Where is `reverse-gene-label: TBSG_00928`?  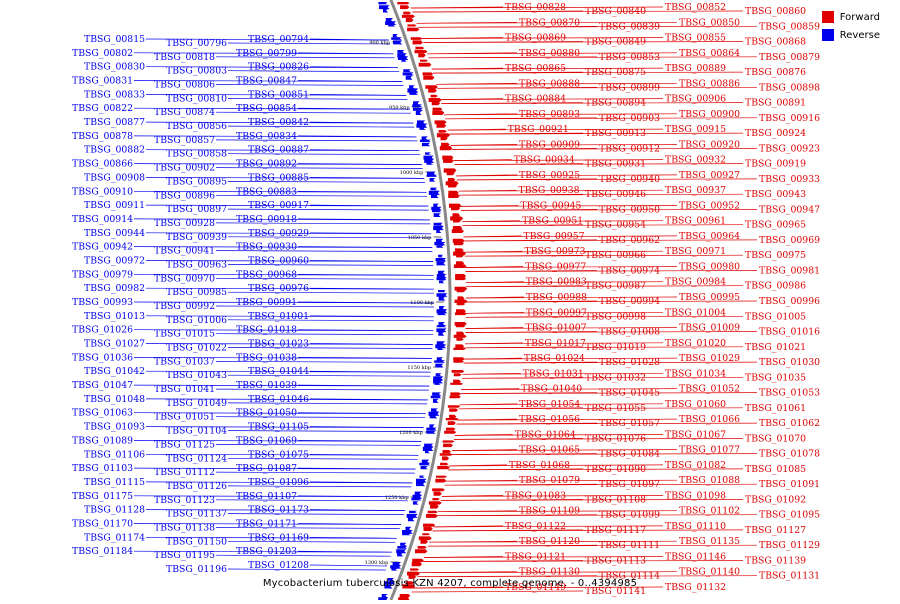 reverse-gene-label: TBSG_00928 is located at coordinates (184, 223).